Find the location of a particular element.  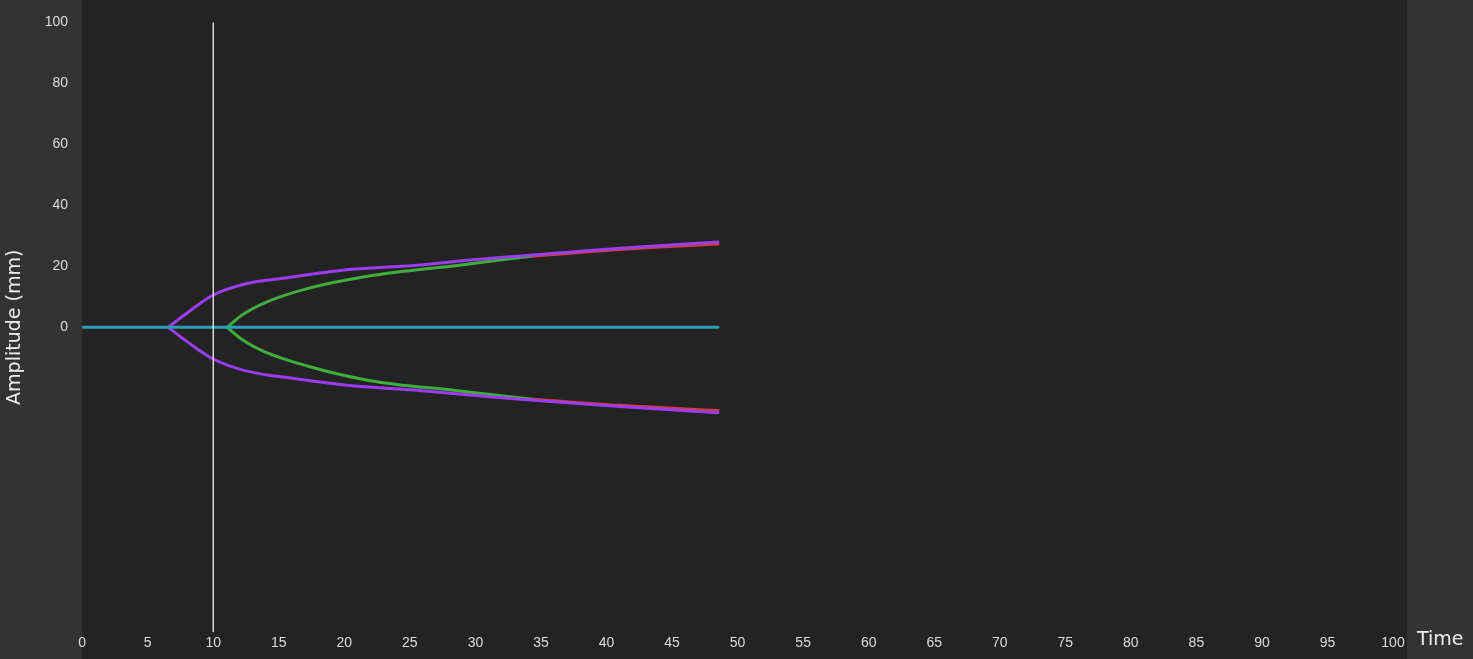

y-tick-label: 100 is located at coordinates (56, 21).